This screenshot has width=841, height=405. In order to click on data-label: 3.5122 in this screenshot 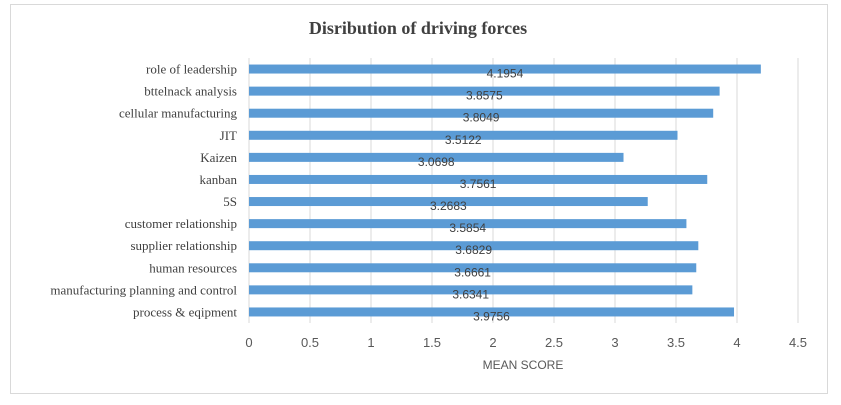, I will do `click(463, 140)`.